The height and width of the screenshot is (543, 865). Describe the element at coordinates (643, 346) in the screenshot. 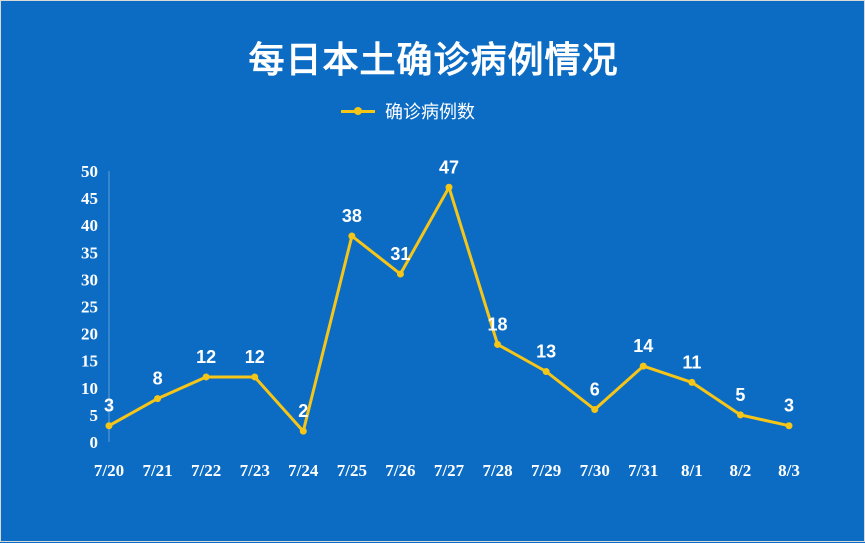

I see `data-label: 14` at that location.